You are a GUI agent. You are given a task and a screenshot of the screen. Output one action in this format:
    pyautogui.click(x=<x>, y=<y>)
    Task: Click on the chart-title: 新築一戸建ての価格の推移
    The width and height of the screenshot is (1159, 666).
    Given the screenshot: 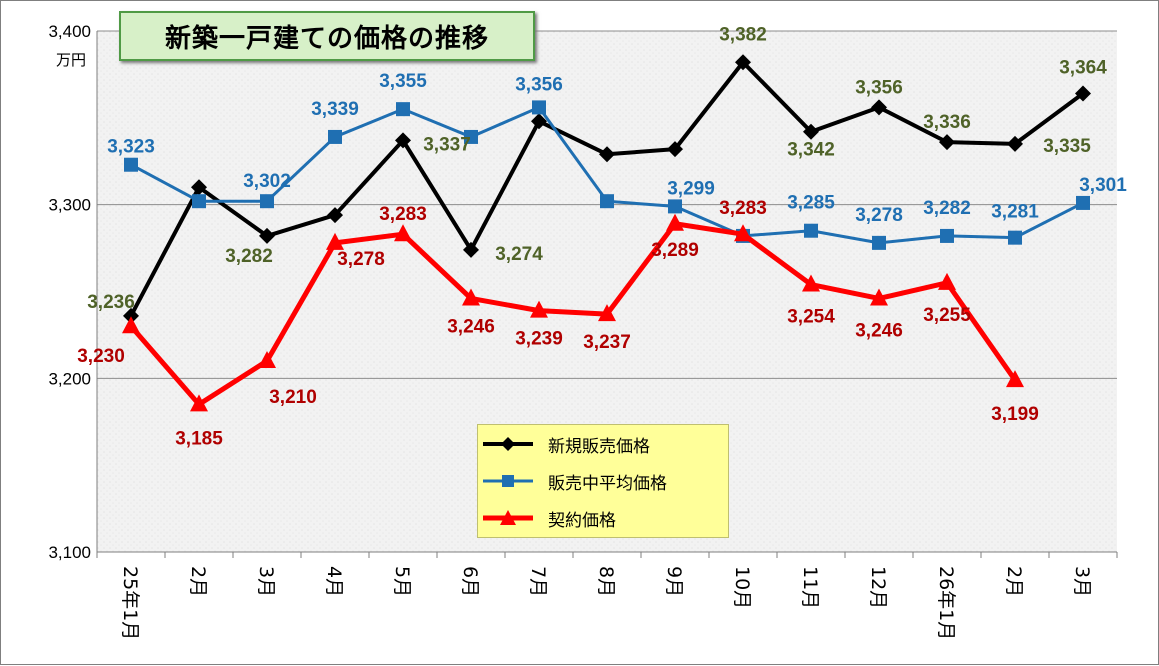 What is the action you would take?
    pyautogui.click(x=326, y=38)
    